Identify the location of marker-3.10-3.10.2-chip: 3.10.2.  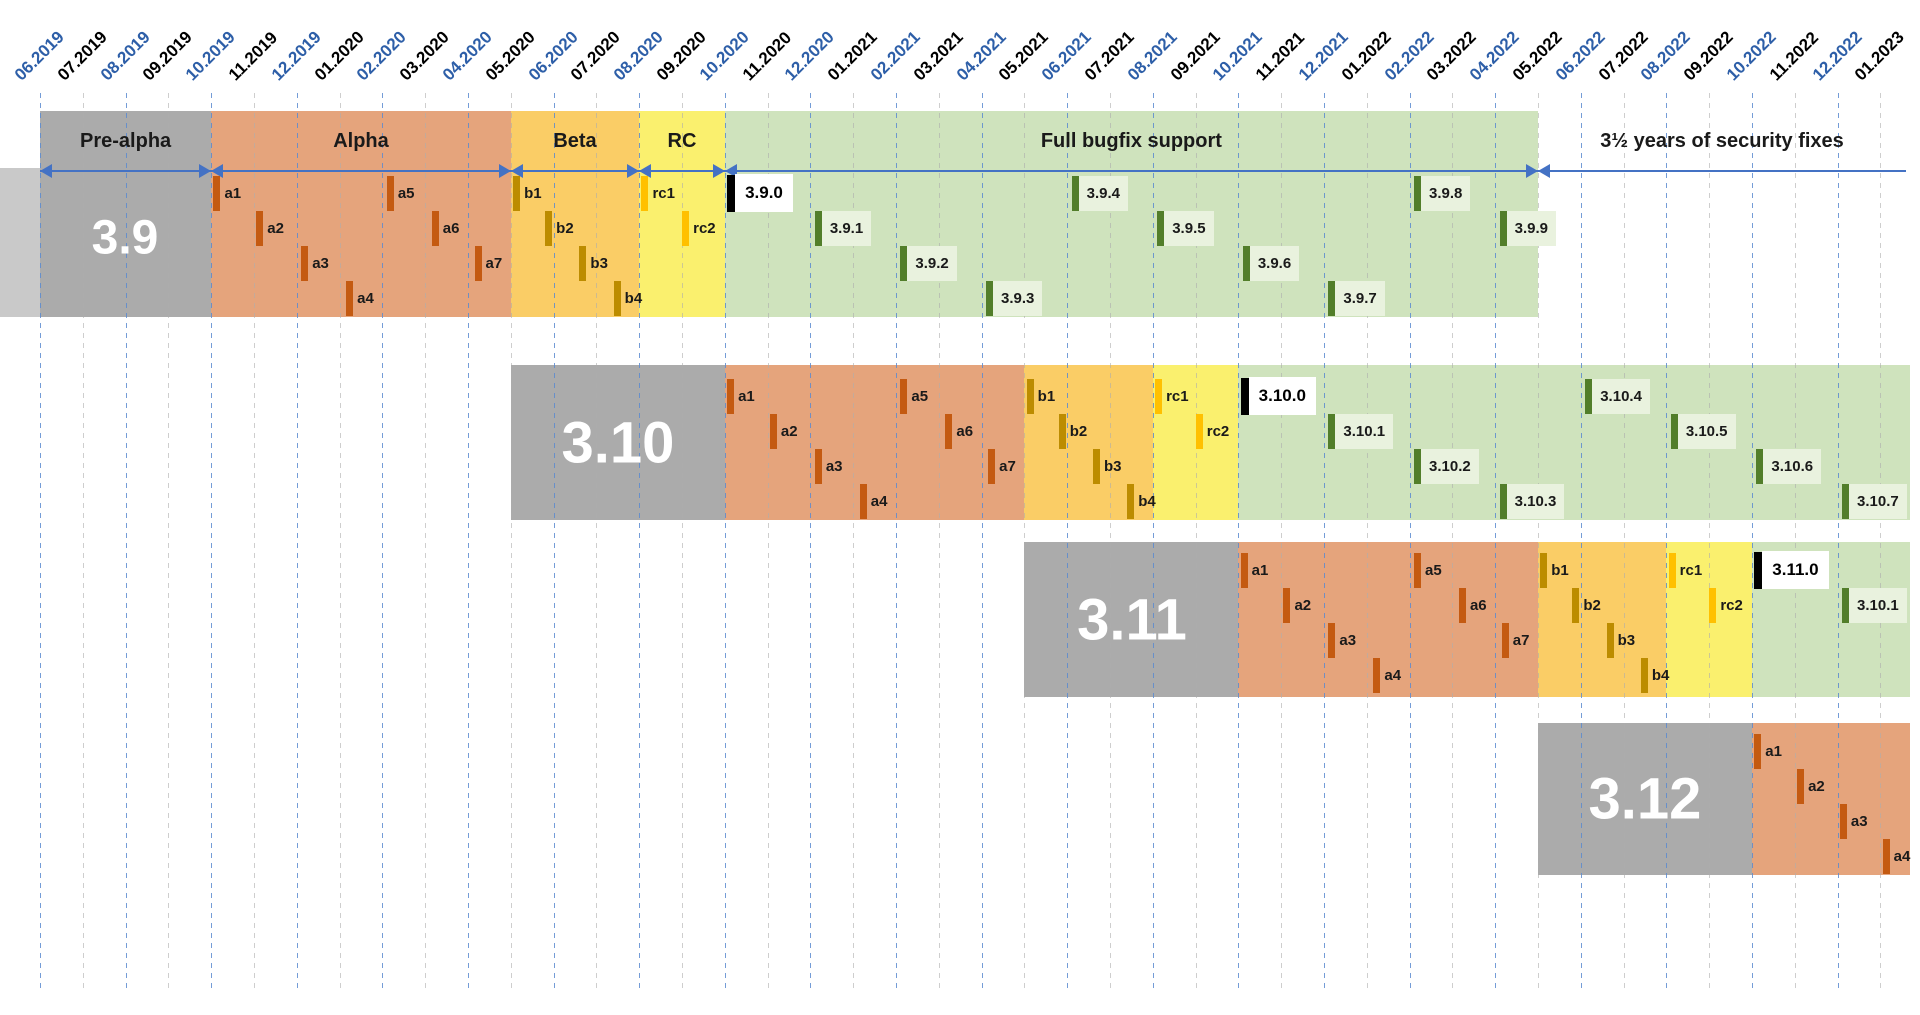
(1450, 466).